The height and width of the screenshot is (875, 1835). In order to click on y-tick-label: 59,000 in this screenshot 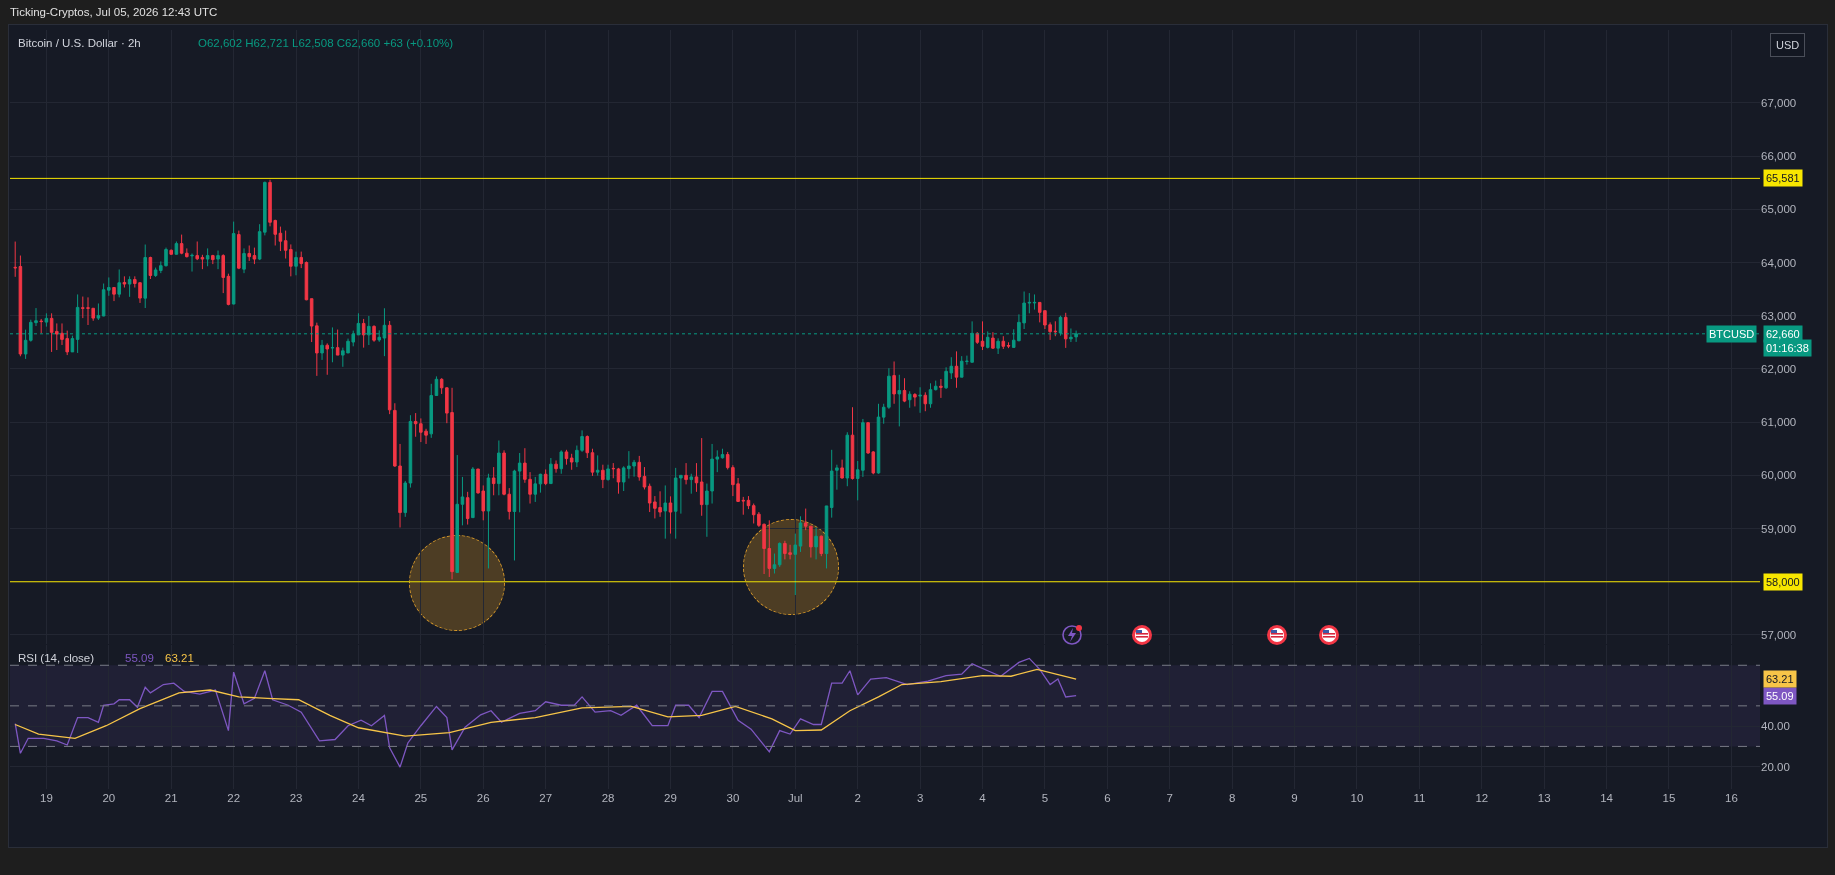, I will do `click(1779, 528)`.